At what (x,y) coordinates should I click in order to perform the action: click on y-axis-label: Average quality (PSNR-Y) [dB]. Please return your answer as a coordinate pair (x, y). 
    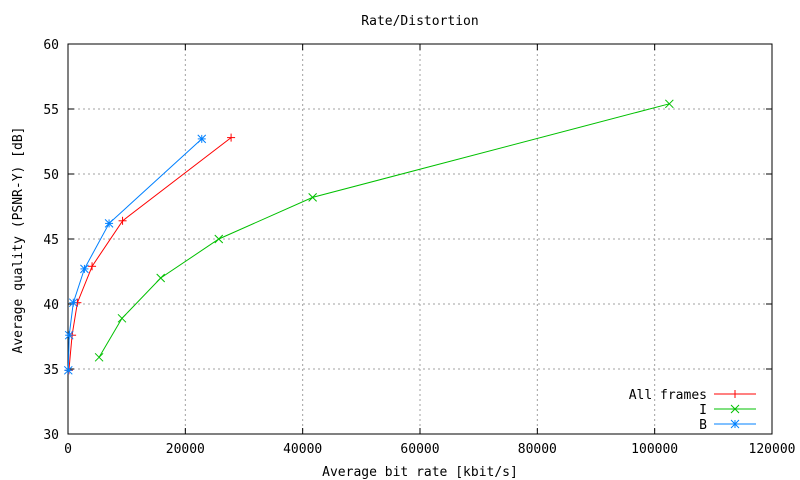
    Looking at the image, I should click on (18, 240).